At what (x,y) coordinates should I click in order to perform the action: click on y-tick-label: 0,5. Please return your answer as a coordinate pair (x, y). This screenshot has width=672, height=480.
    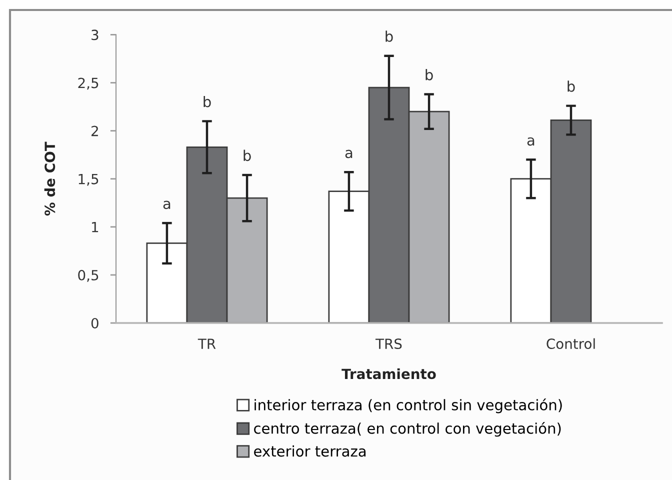
    Looking at the image, I should click on (88, 276).